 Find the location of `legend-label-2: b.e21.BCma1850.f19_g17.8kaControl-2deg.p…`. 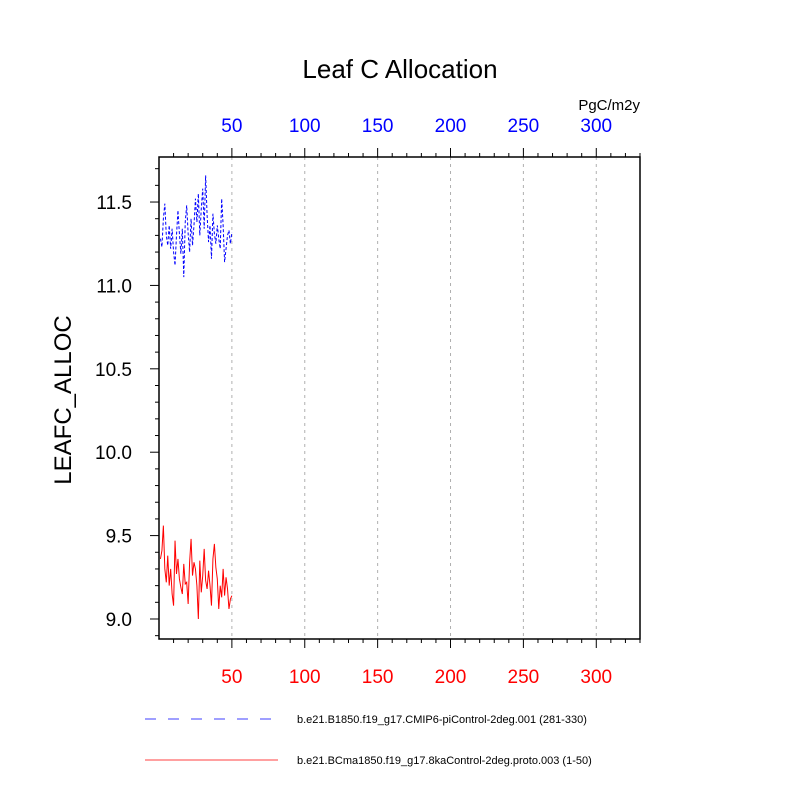

legend-label-2: b.e21.BCma1850.f19_g17.8kaControl-2deg.p… is located at coordinates (444, 761).